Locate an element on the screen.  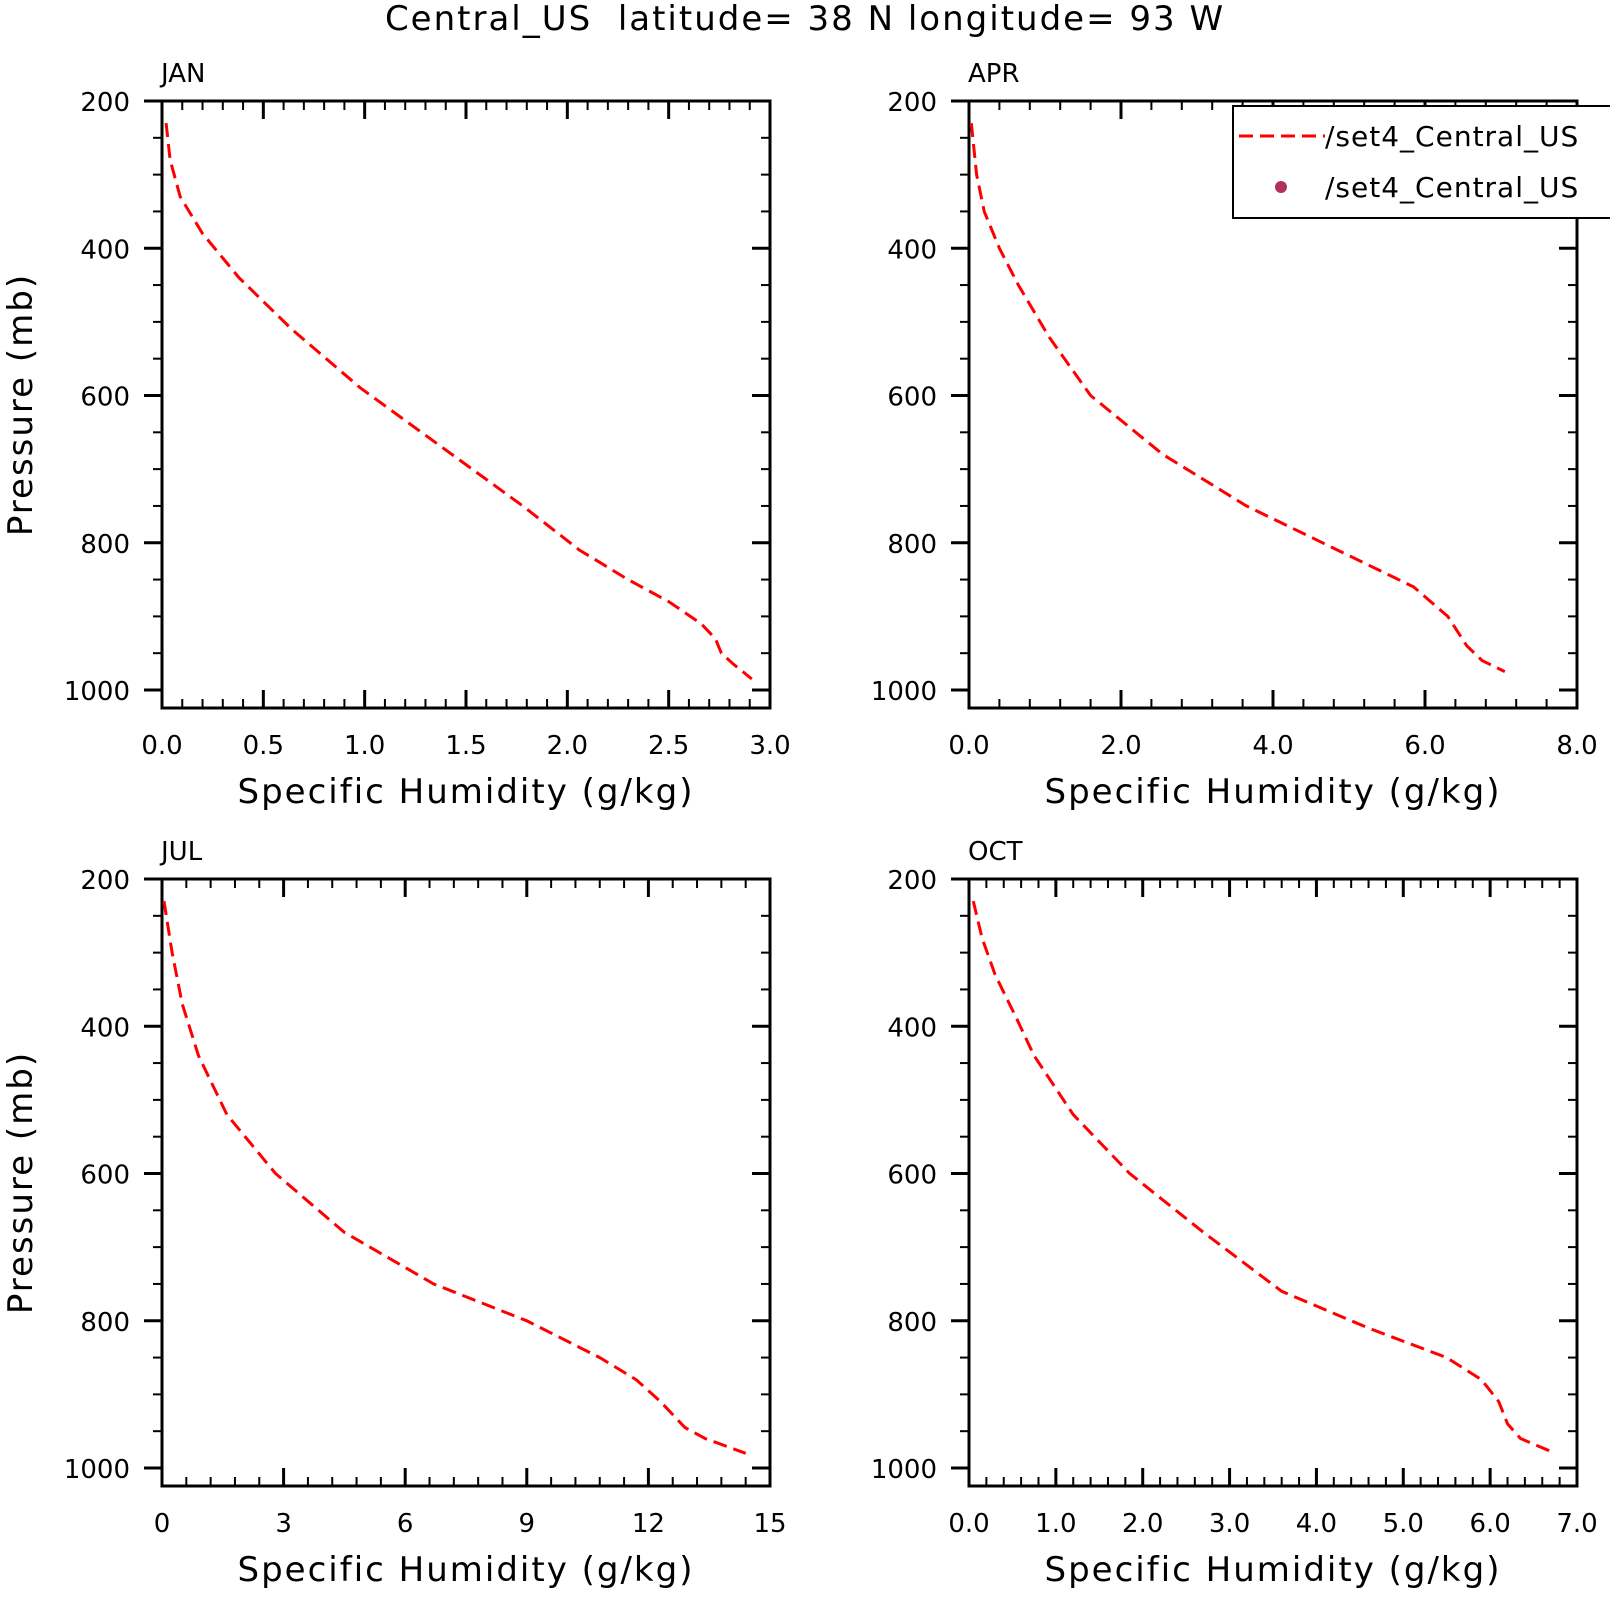
x-tick-label: 12 is located at coordinates (648, 1524).